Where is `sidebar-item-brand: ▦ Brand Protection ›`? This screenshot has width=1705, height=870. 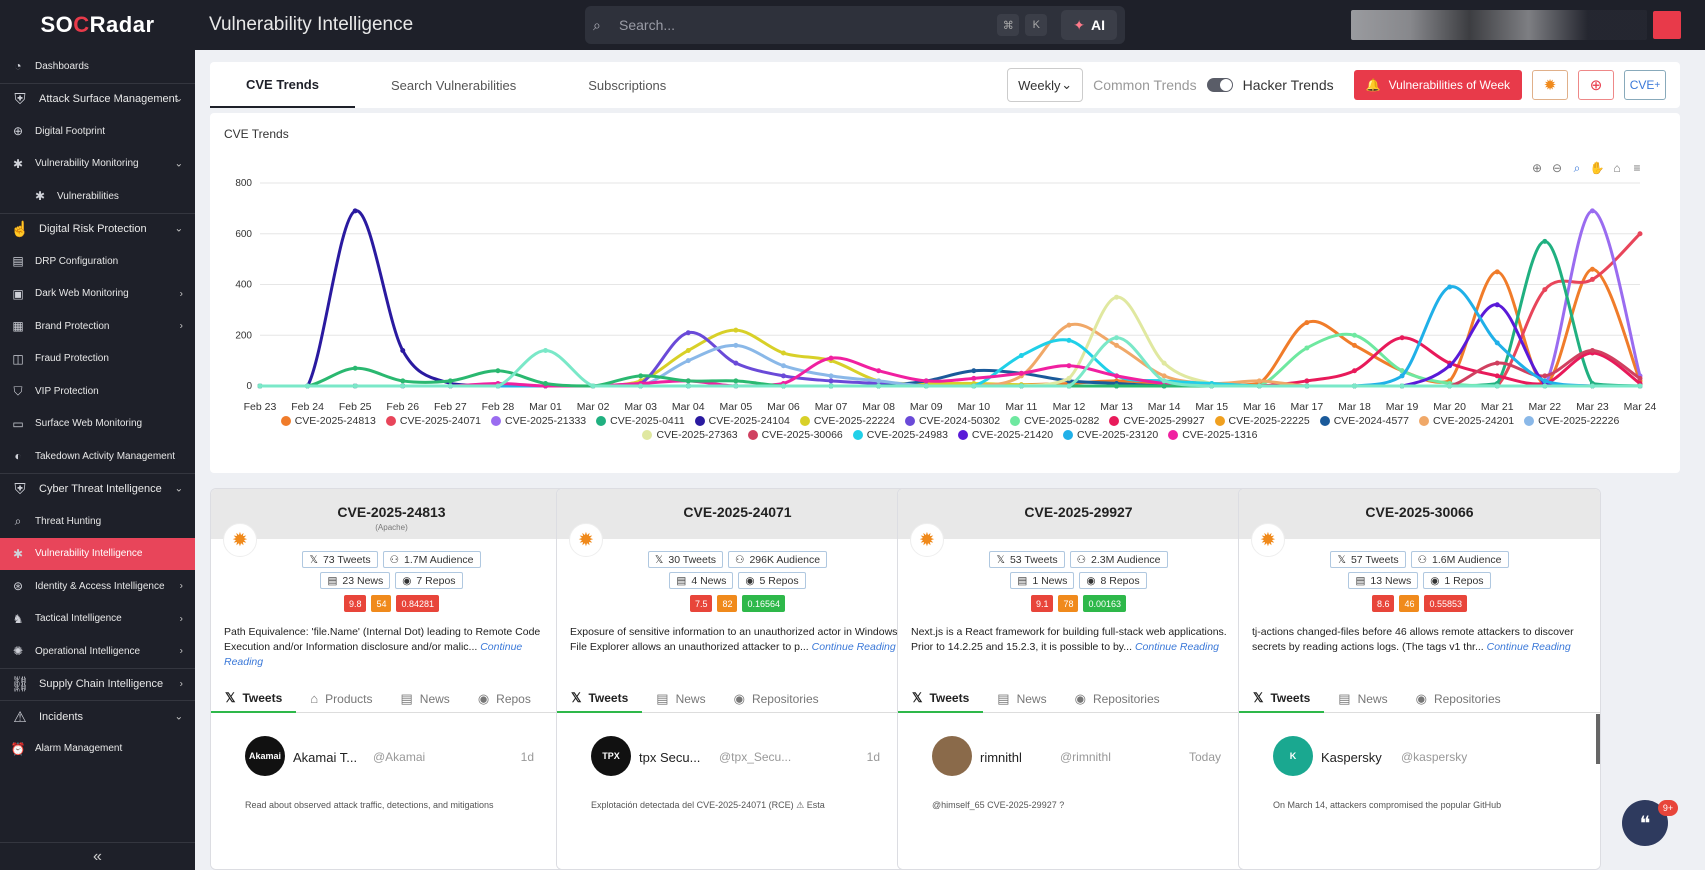 sidebar-item-brand: ▦ Brand Protection › is located at coordinates (97, 326).